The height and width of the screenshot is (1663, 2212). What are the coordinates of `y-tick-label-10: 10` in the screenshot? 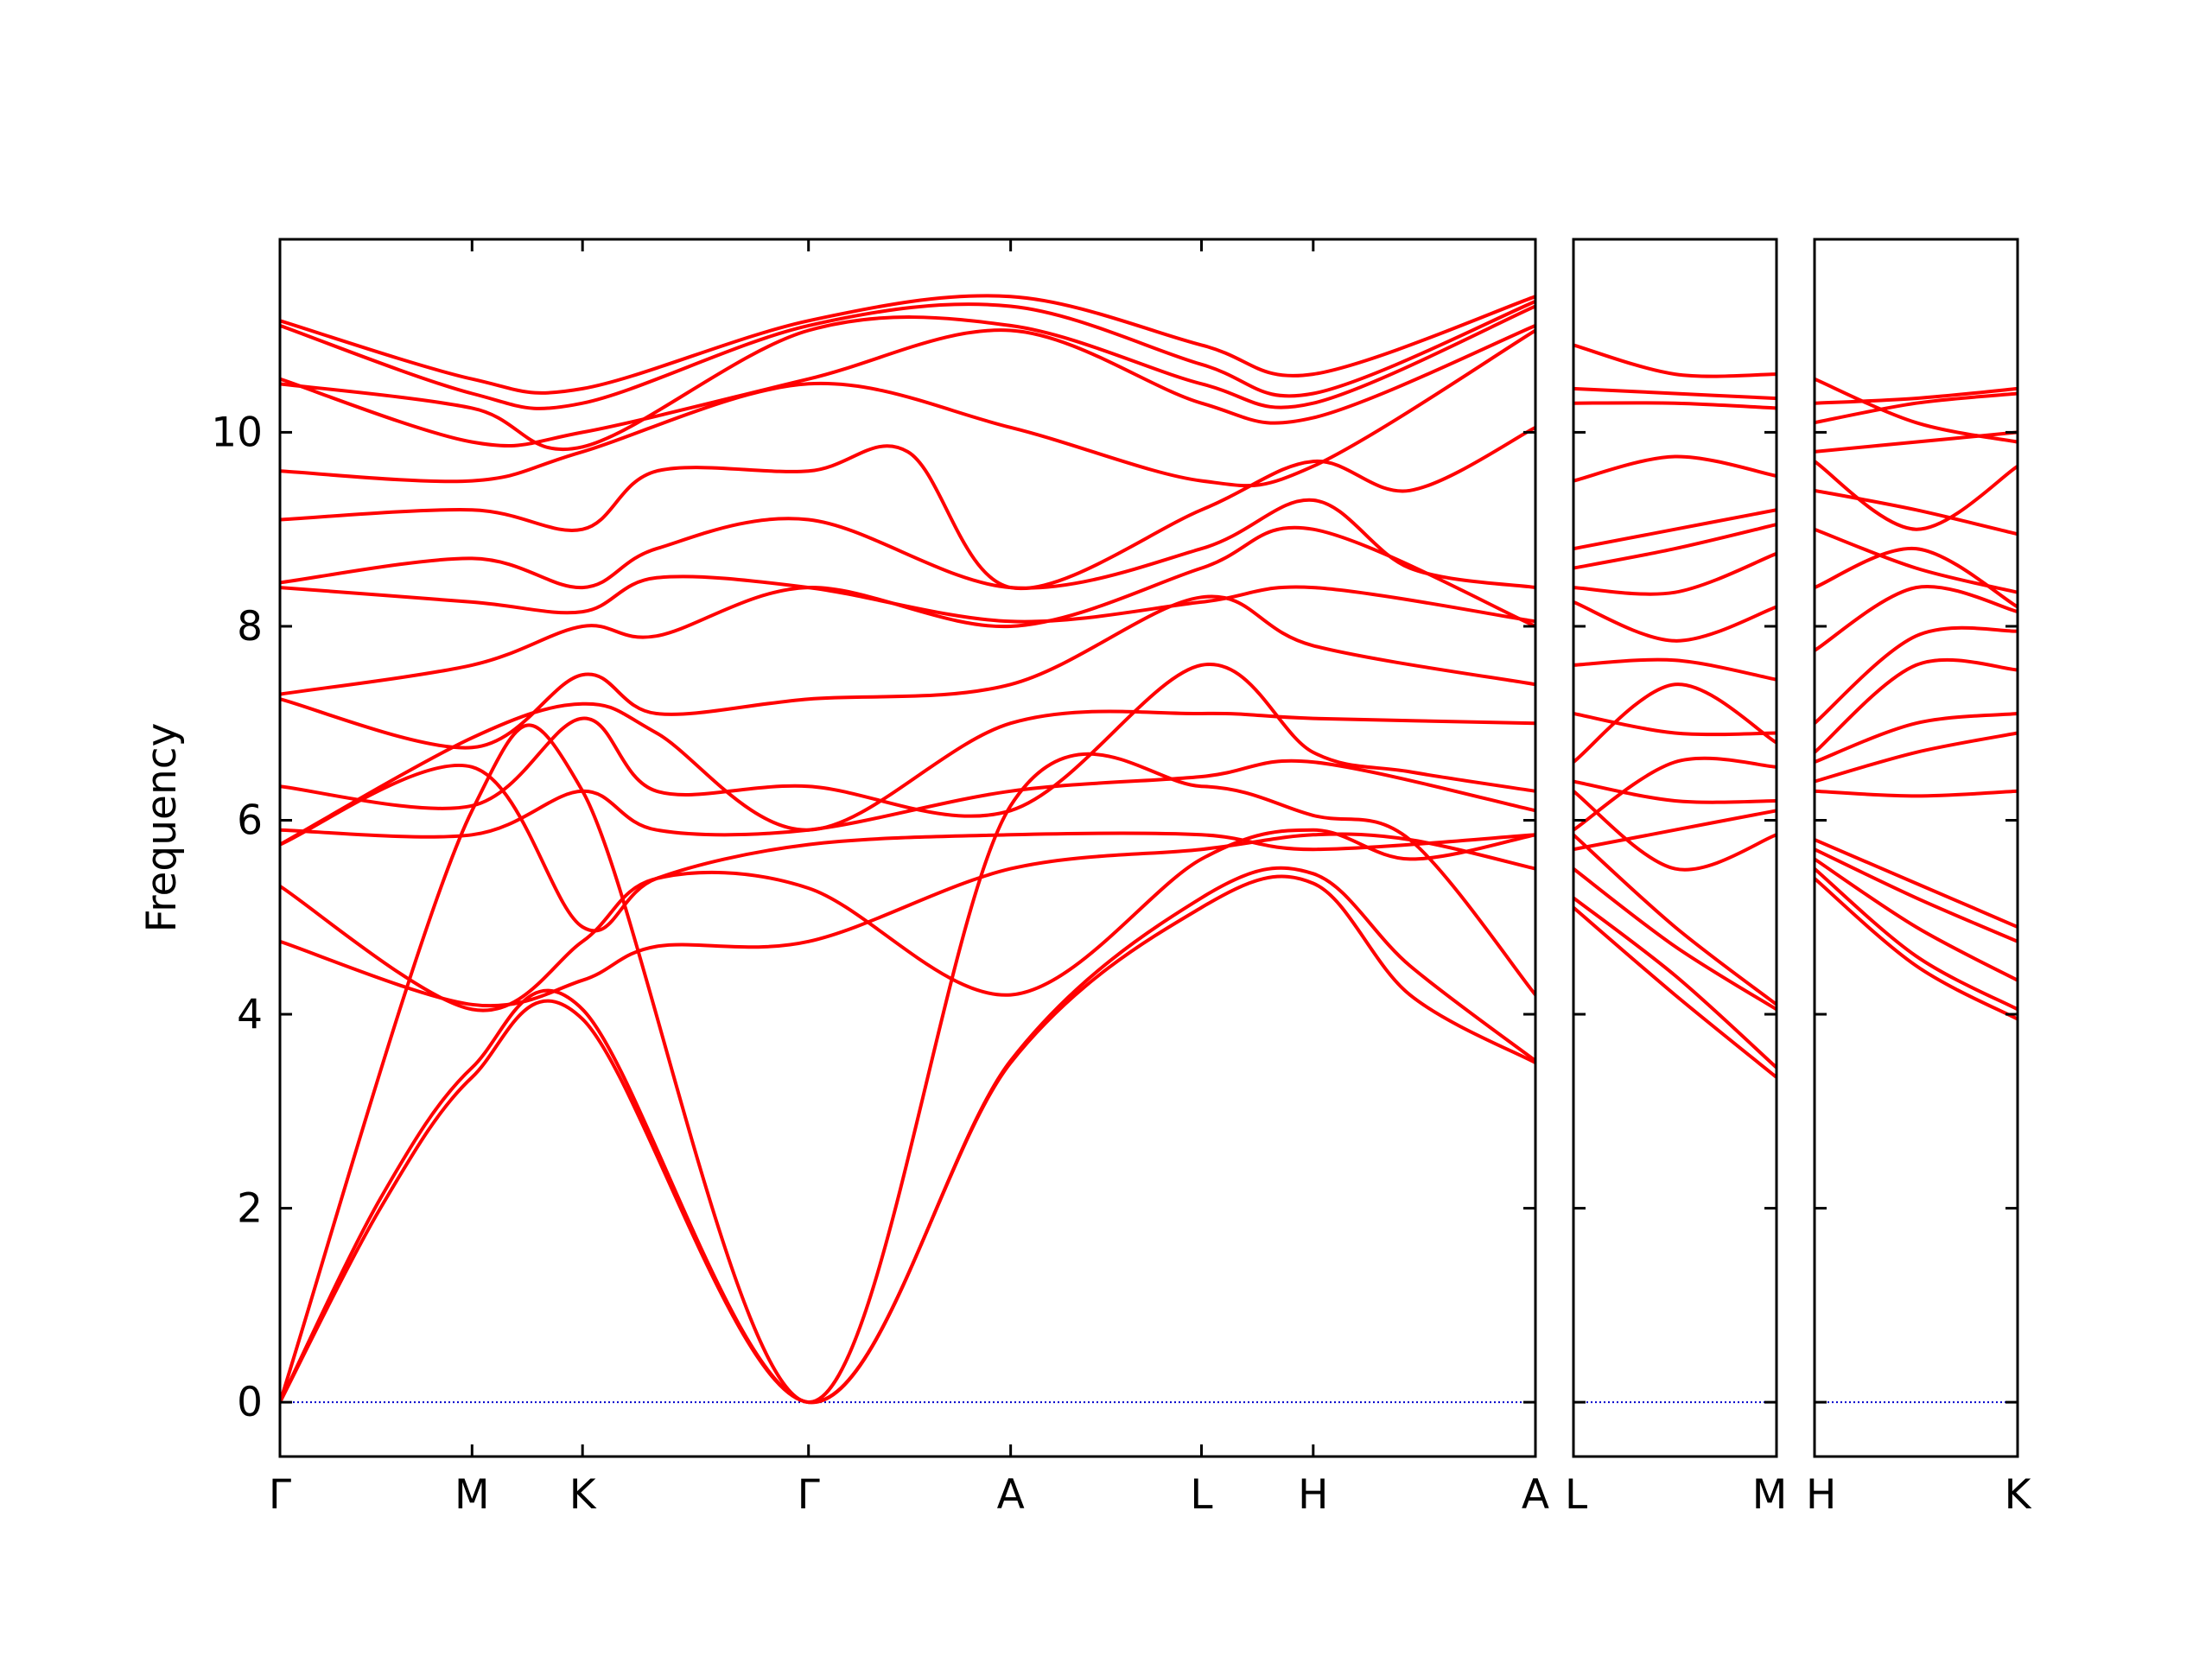 It's located at (237, 433).